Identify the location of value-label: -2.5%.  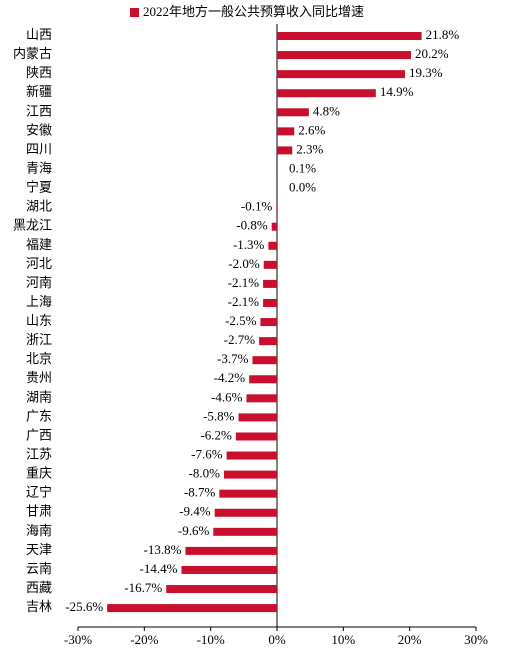
(241, 320).